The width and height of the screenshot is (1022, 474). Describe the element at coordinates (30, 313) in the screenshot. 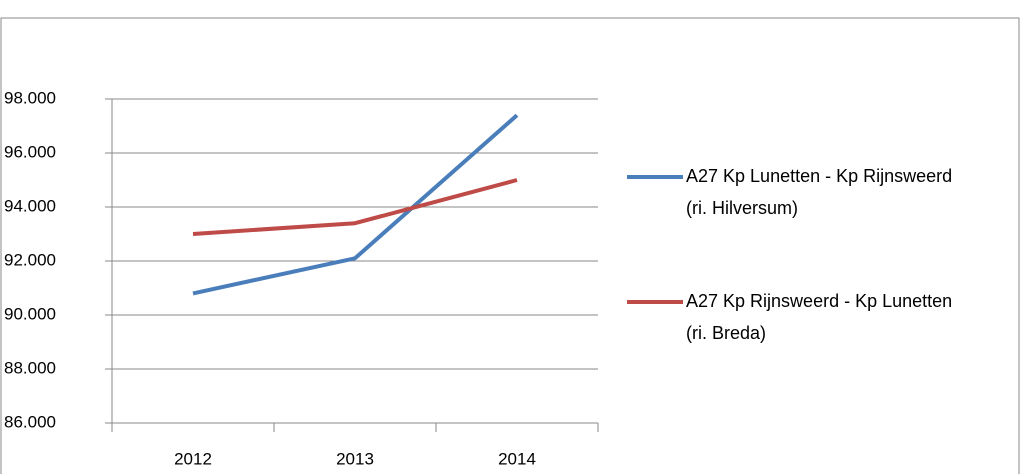

I see `y-tick-label: 90.000` at that location.